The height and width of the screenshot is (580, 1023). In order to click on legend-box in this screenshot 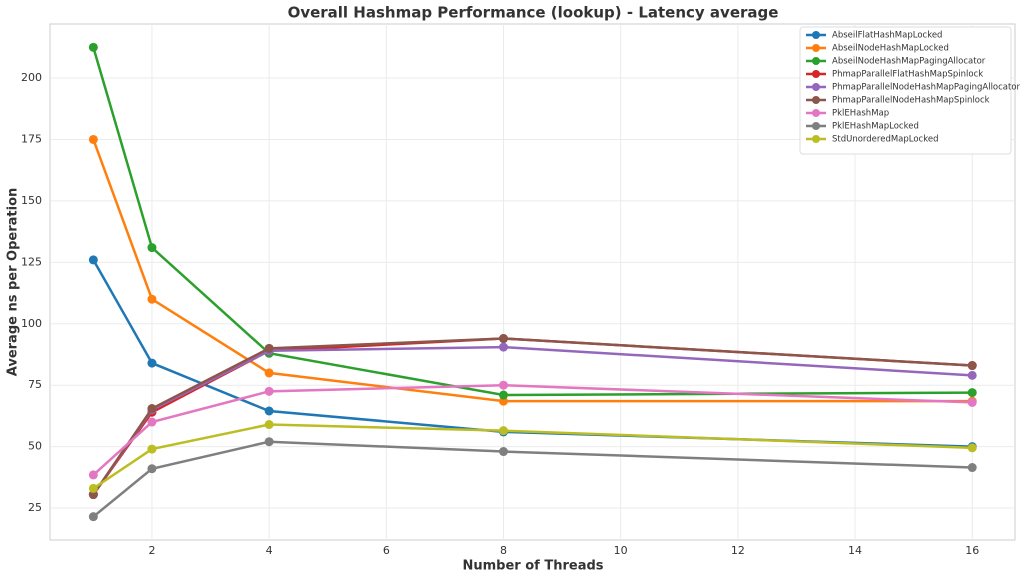, I will do `click(905, 90)`.